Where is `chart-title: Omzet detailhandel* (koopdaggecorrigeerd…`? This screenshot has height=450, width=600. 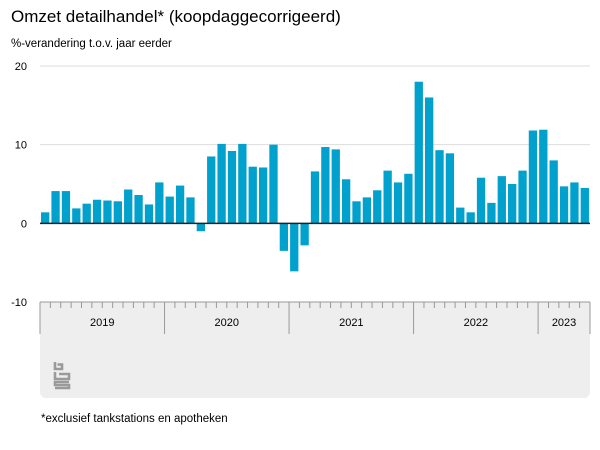 chart-title: Omzet detailhandel* (koopdaggecorrigeerd… is located at coordinates (176, 16).